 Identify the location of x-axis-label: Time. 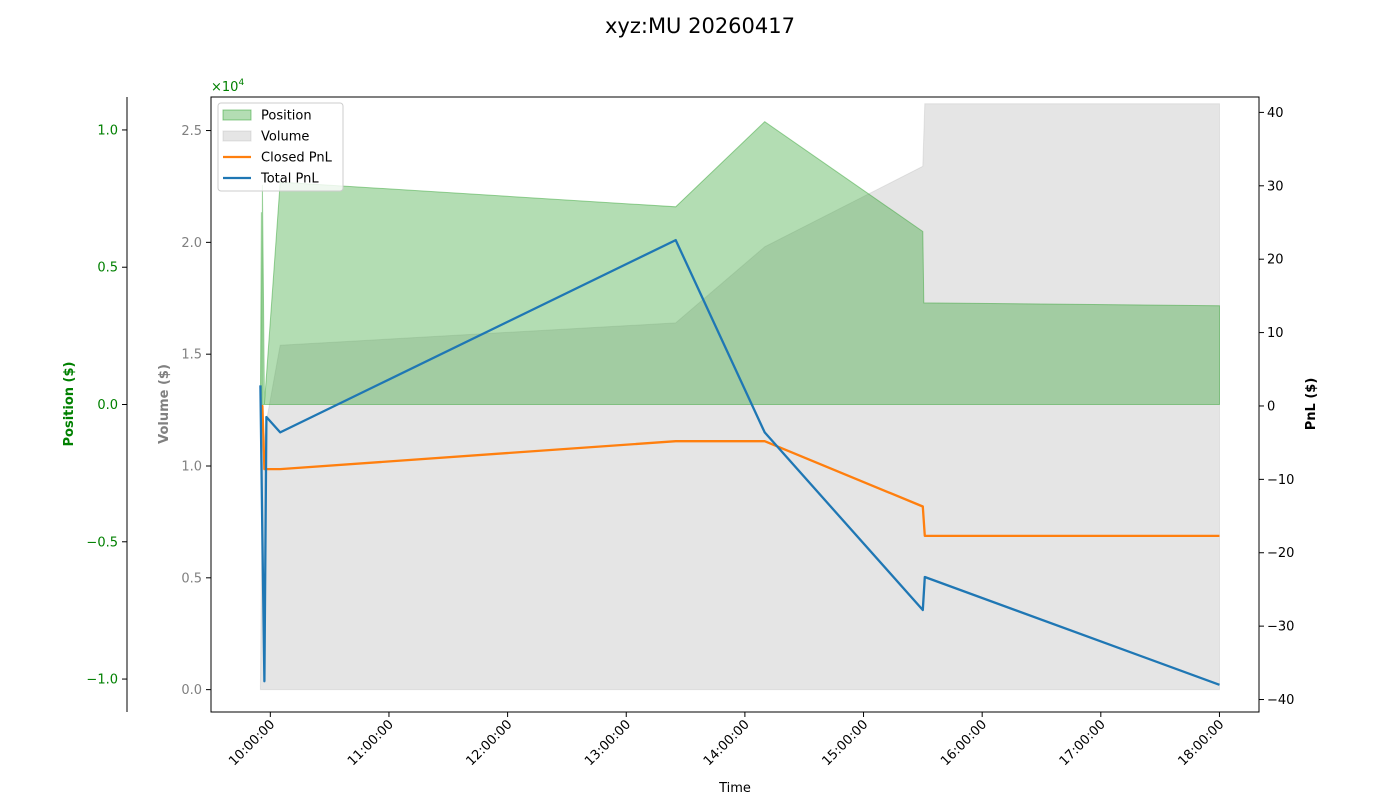
(734, 788).